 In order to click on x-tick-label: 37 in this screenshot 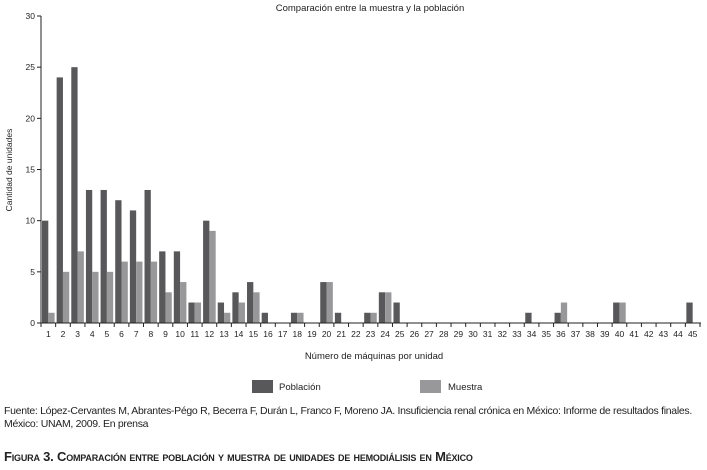, I will do `click(576, 334)`.